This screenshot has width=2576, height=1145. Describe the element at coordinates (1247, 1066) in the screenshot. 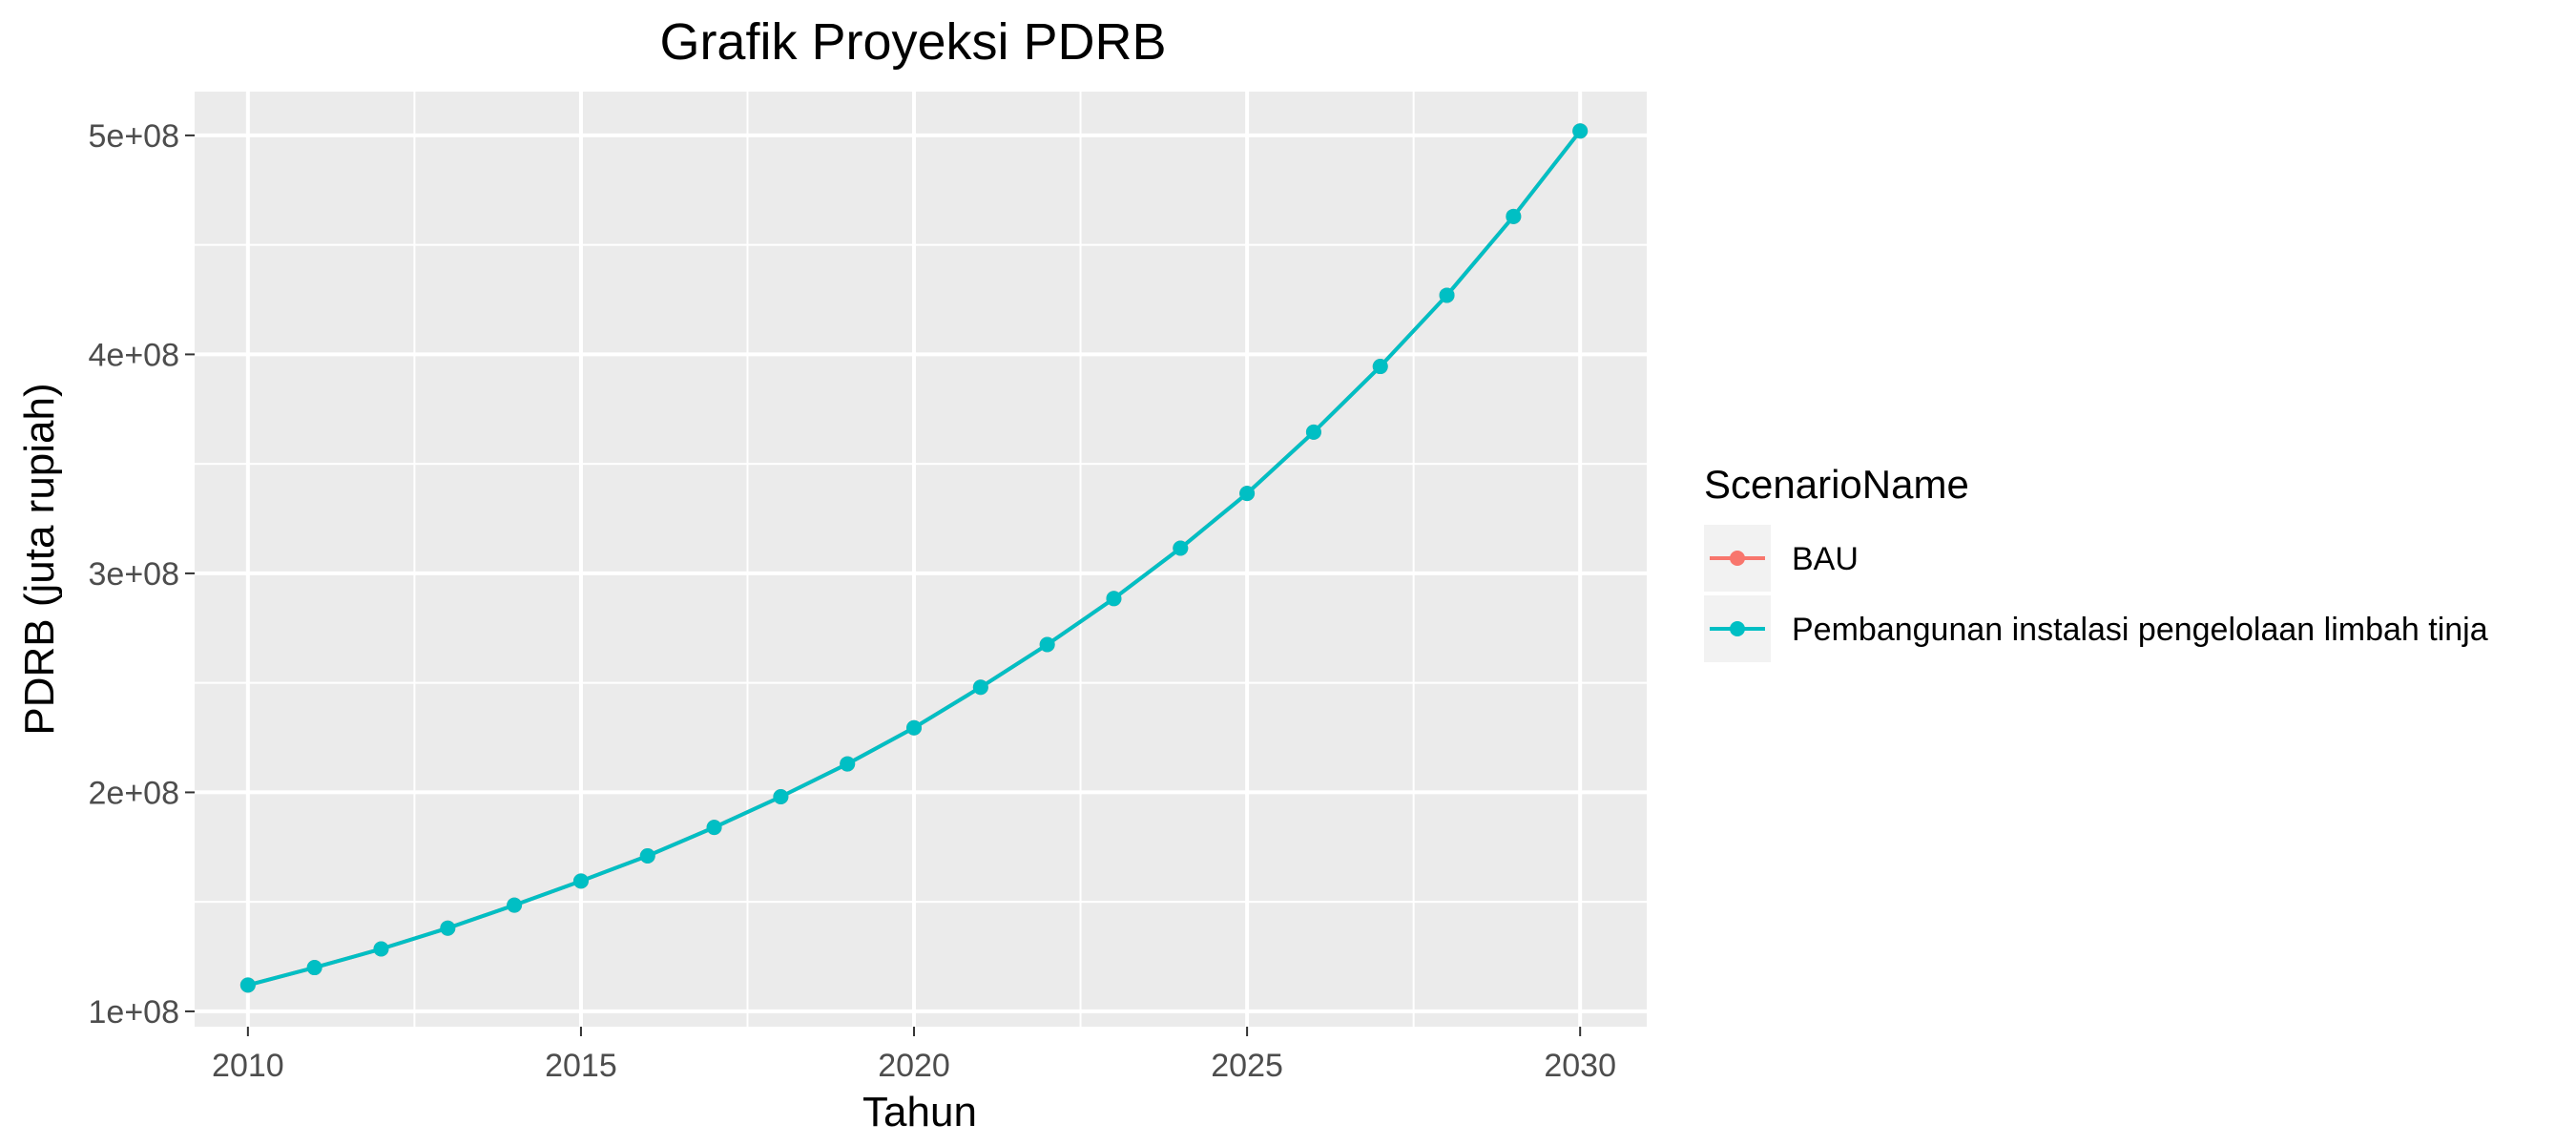

I see `x-tick-label: 2025` at that location.